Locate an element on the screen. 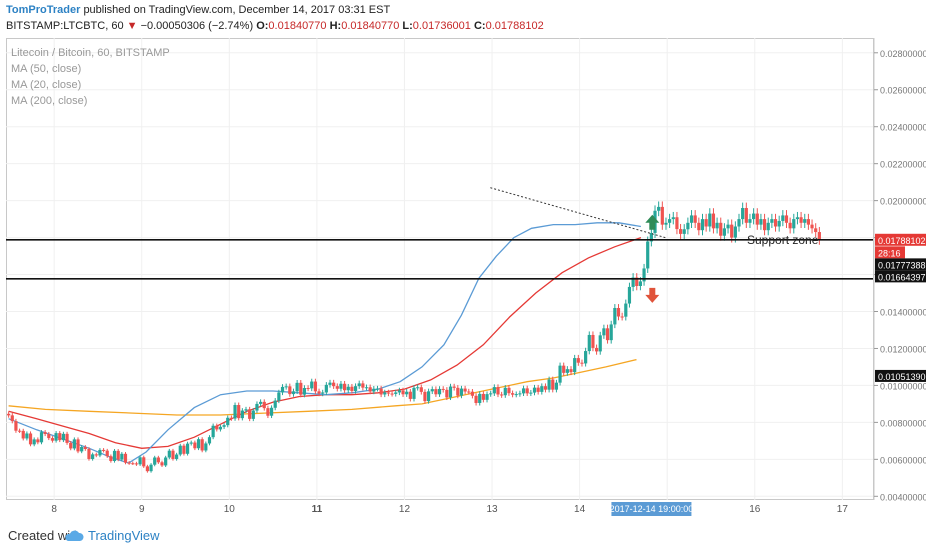  legend-ma20: MA (20, close) is located at coordinates (46, 85).